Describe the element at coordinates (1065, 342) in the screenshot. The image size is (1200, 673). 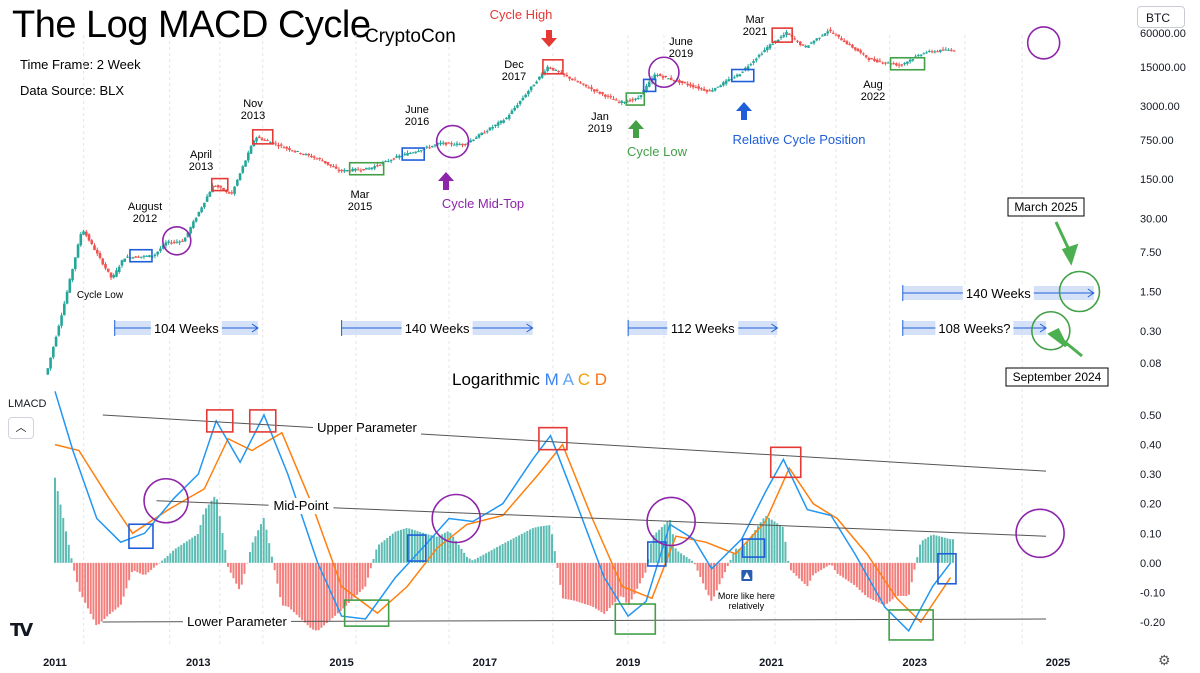
I see `arrow-up-icon` at that location.